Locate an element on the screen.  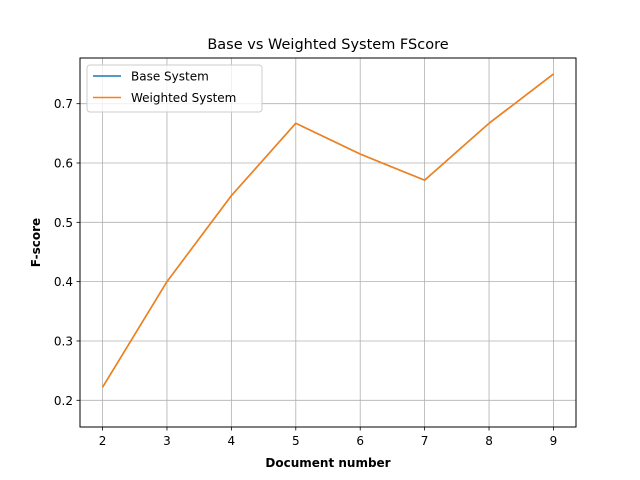
y-tick-label: 0.6 is located at coordinates (63, 164).